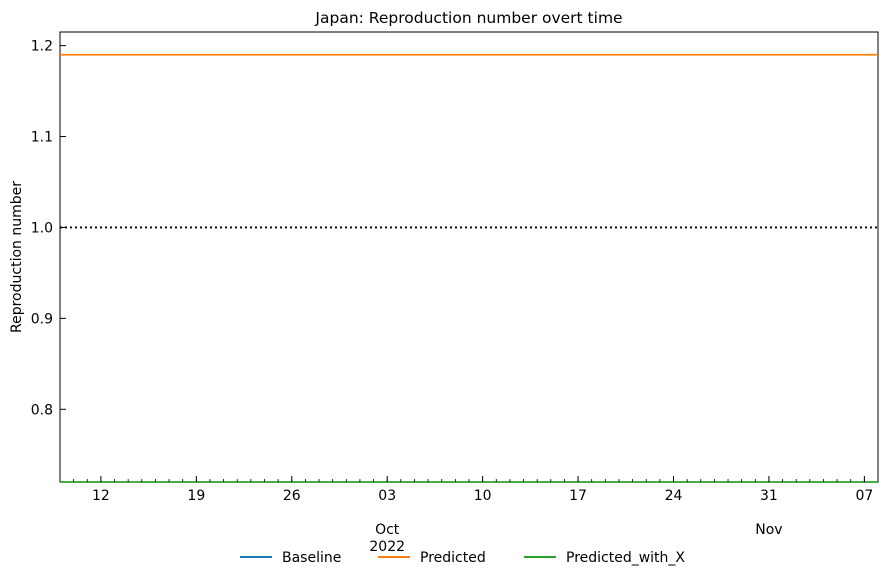 Image resolution: width=887 pixels, height=582 pixels. What do you see at coordinates (864, 496) in the screenshot?
I see `x-tick-label: 07` at bounding box center [864, 496].